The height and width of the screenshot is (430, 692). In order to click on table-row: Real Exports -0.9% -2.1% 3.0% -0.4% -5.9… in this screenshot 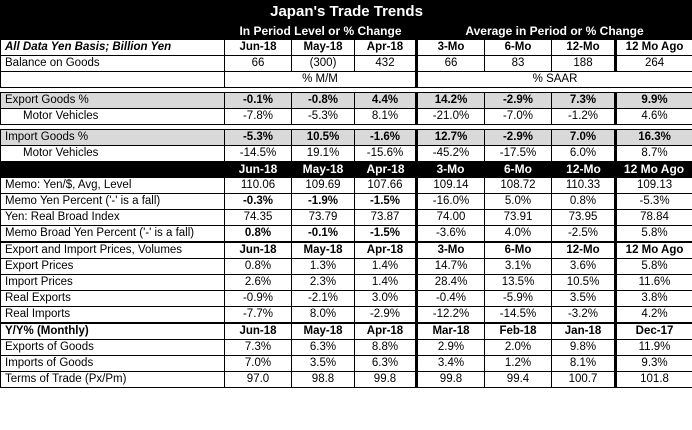, I will do `click(346, 298)`.